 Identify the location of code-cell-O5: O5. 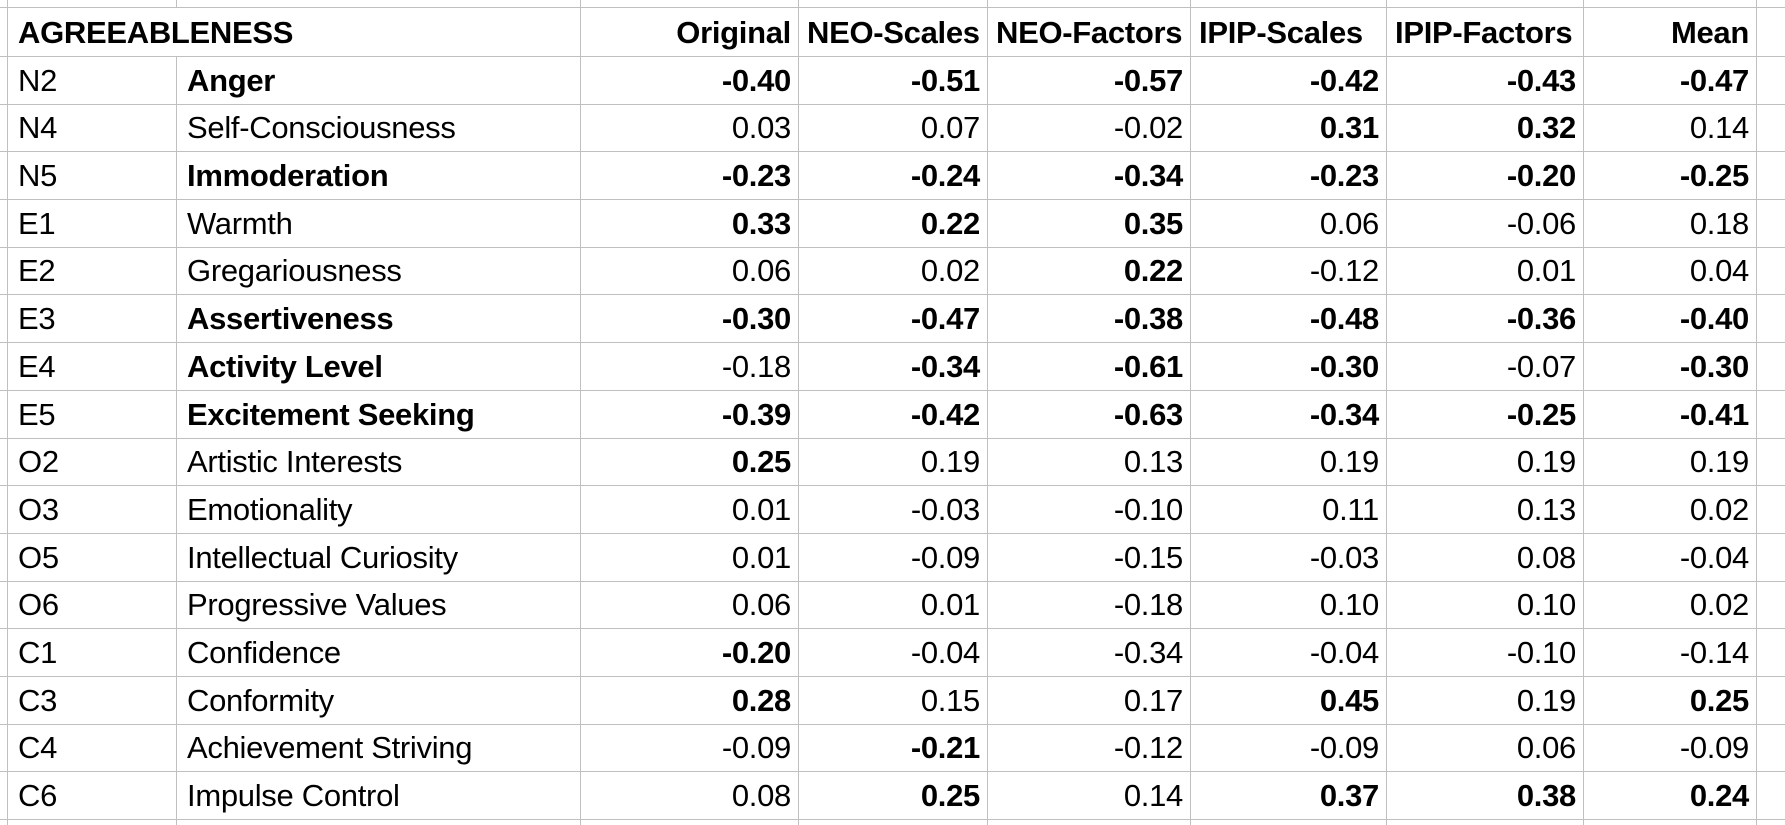
(92, 557).